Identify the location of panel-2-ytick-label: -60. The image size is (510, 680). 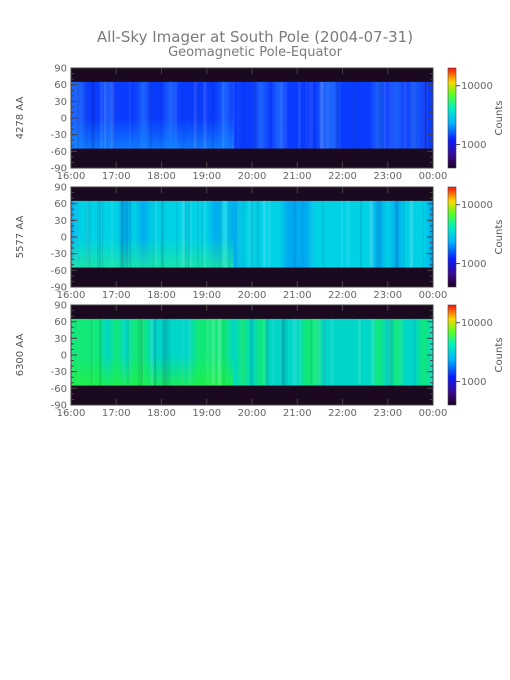
(59, 389).